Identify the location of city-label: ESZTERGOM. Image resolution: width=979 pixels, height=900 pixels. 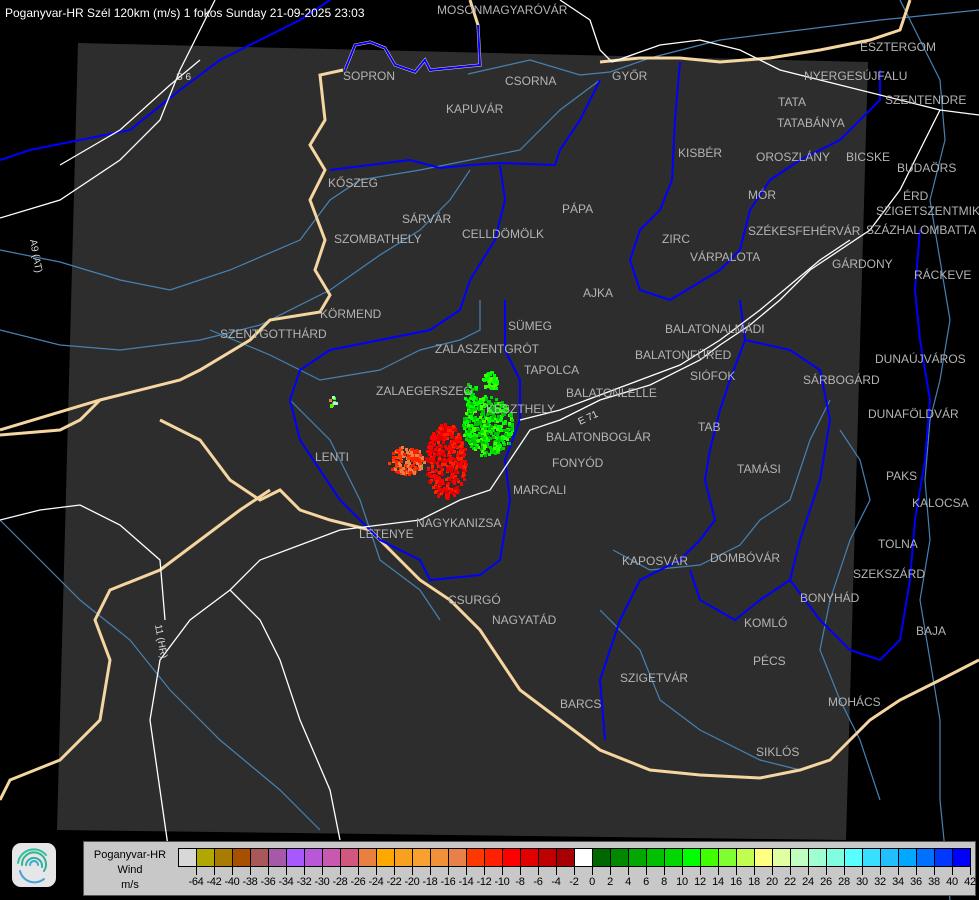
(898, 47).